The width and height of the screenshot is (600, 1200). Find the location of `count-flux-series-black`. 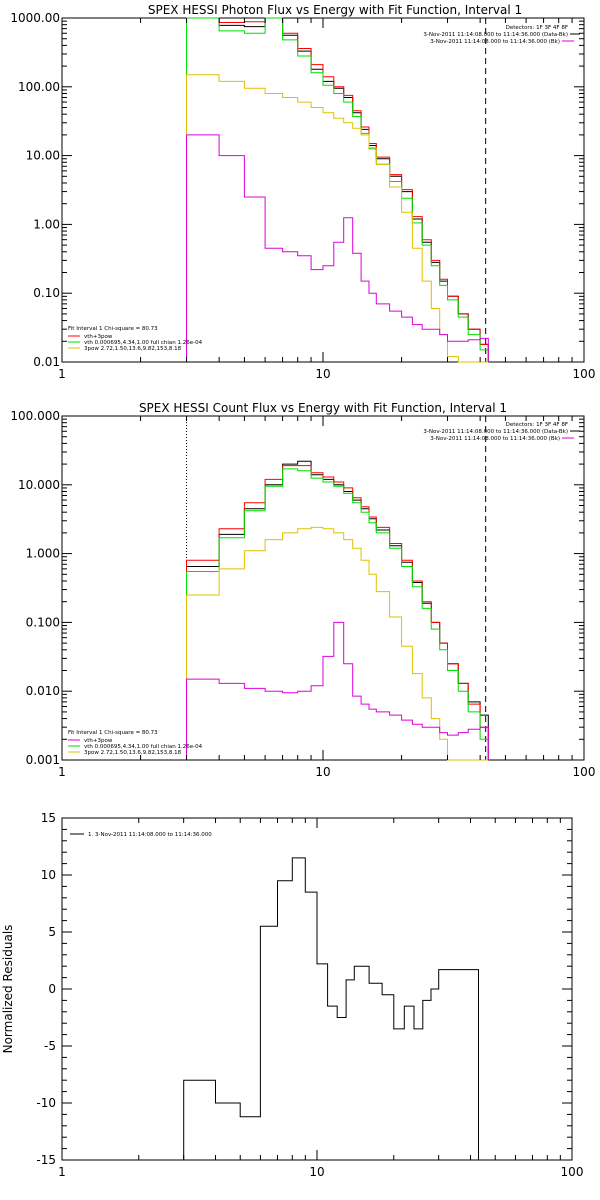

count-flux-series-black is located at coordinates (337, 610).